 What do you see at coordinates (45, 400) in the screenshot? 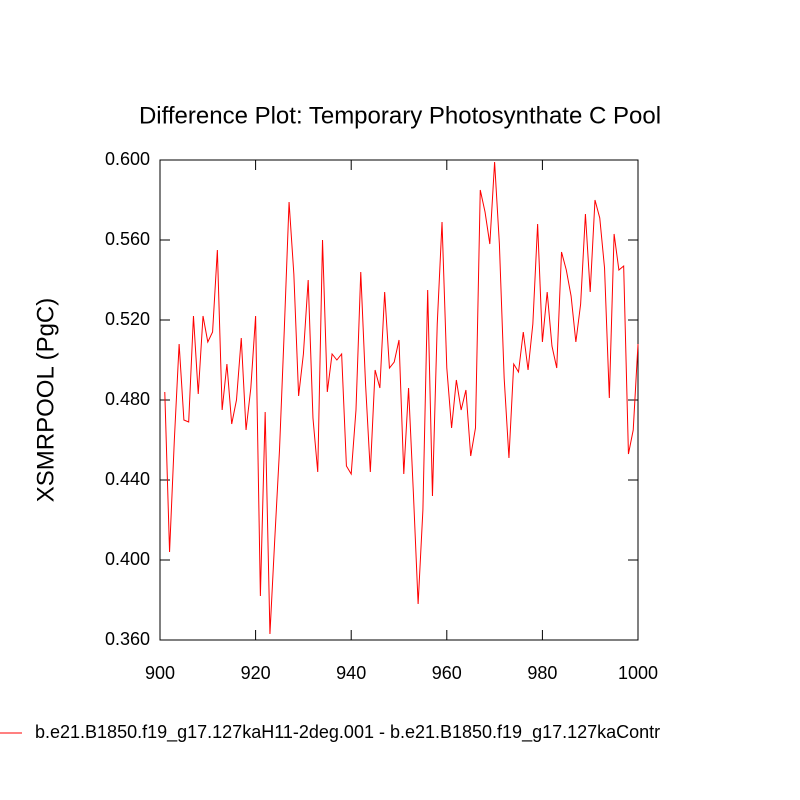
I see `y-axis-label: XSMRPOOL (PgC)` at bounding box center [45, 400].